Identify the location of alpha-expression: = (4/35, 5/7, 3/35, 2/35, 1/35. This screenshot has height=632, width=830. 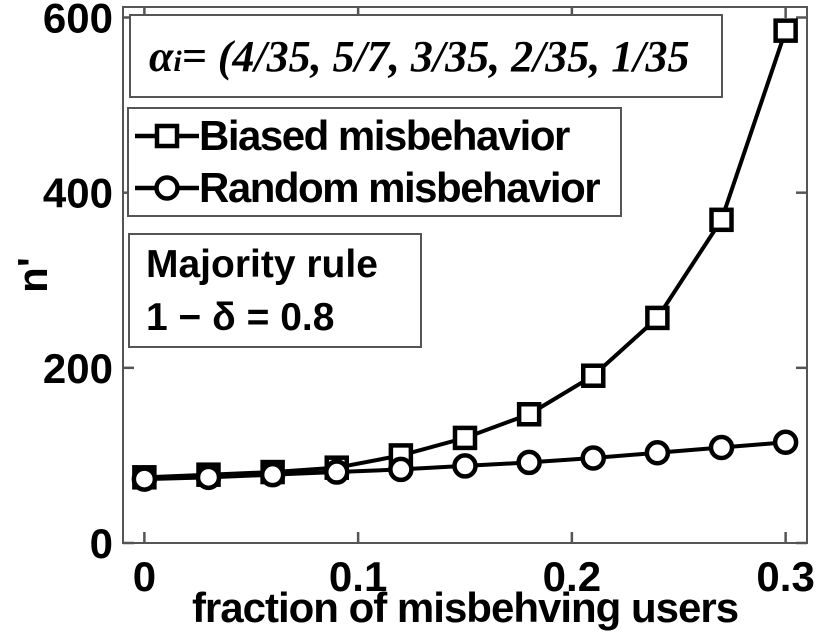
(435, 56).